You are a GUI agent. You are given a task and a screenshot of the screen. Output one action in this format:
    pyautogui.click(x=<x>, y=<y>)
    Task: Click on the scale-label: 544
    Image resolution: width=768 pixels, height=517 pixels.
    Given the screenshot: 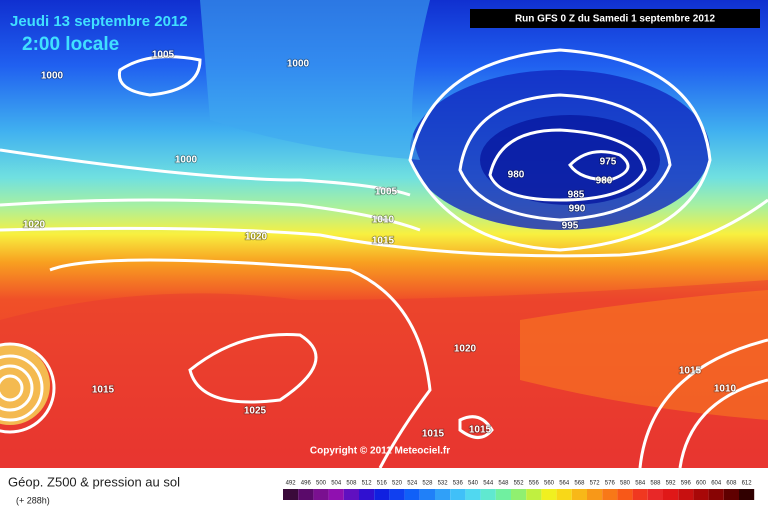 What is the action you would take?
    pyautogui.click(x=488, y=484)
    